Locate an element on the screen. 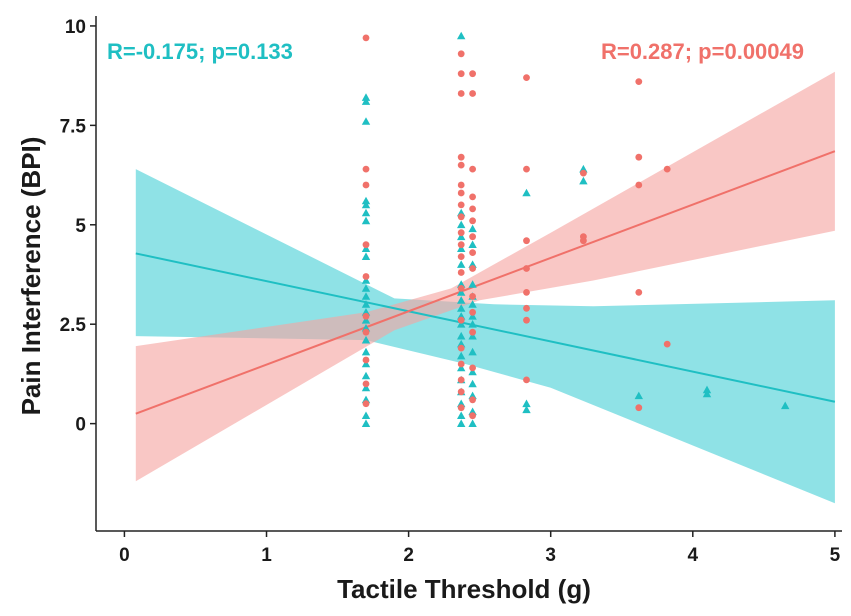  x-tick-label: 4 is located at coordinates (693, 555).